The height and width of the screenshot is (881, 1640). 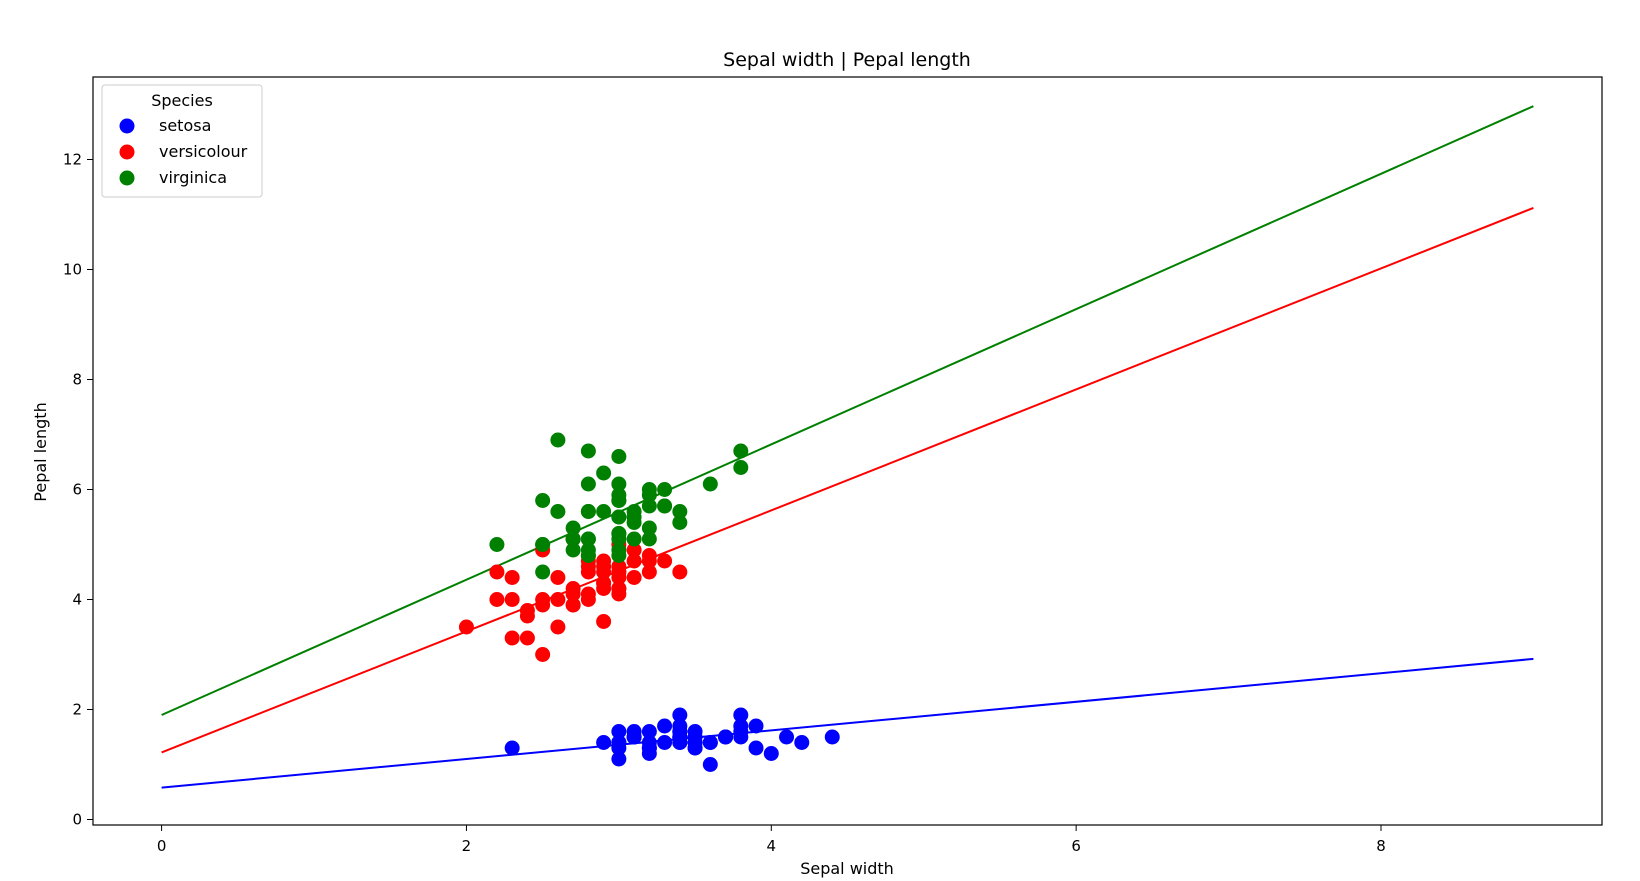 What do you see at coordinates (467, 846) in the screenshot?
I see `x-tick-label: 2` at bounding box center [467, 846].